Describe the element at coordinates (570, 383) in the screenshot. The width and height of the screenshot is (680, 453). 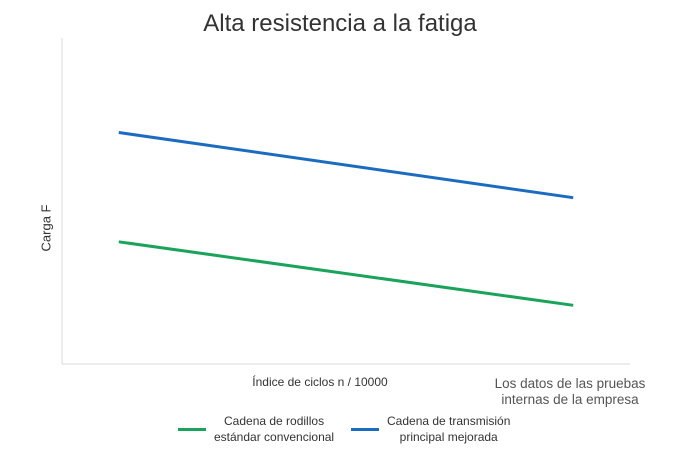
I see `source-note-line-1: Los datos de las pruebas` at that location.